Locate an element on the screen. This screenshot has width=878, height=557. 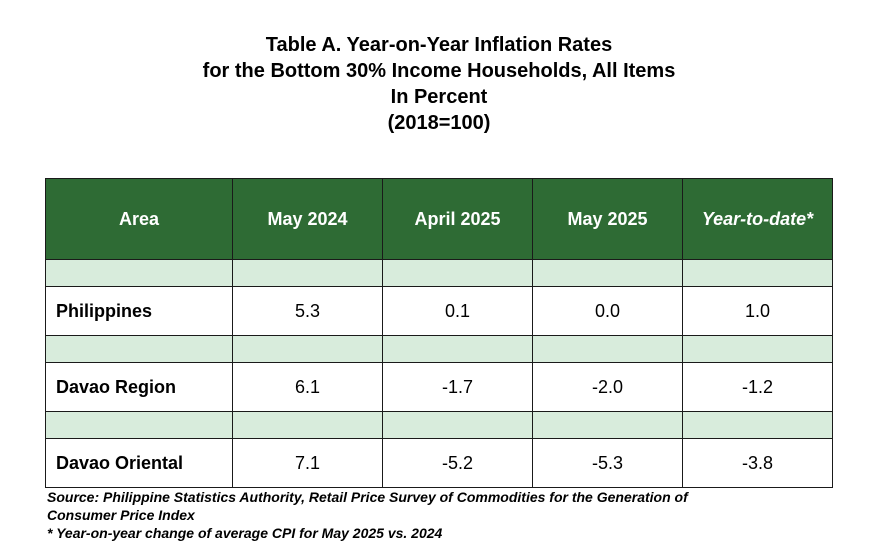
header-area: Area is located at coordinates (139, 219).